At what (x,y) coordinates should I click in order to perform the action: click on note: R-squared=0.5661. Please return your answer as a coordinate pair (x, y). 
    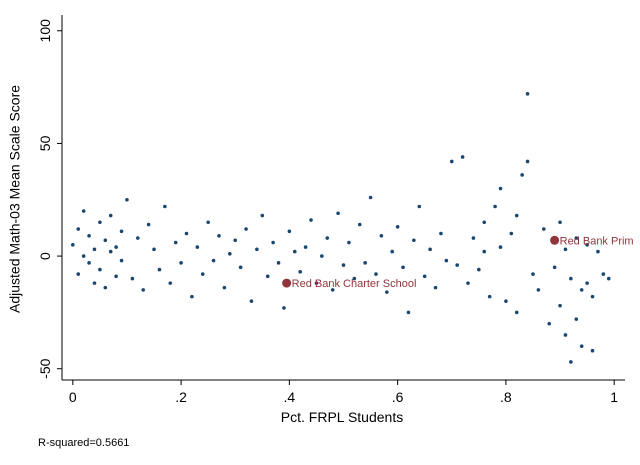
    Looking at the image, I should click on (83, 443).